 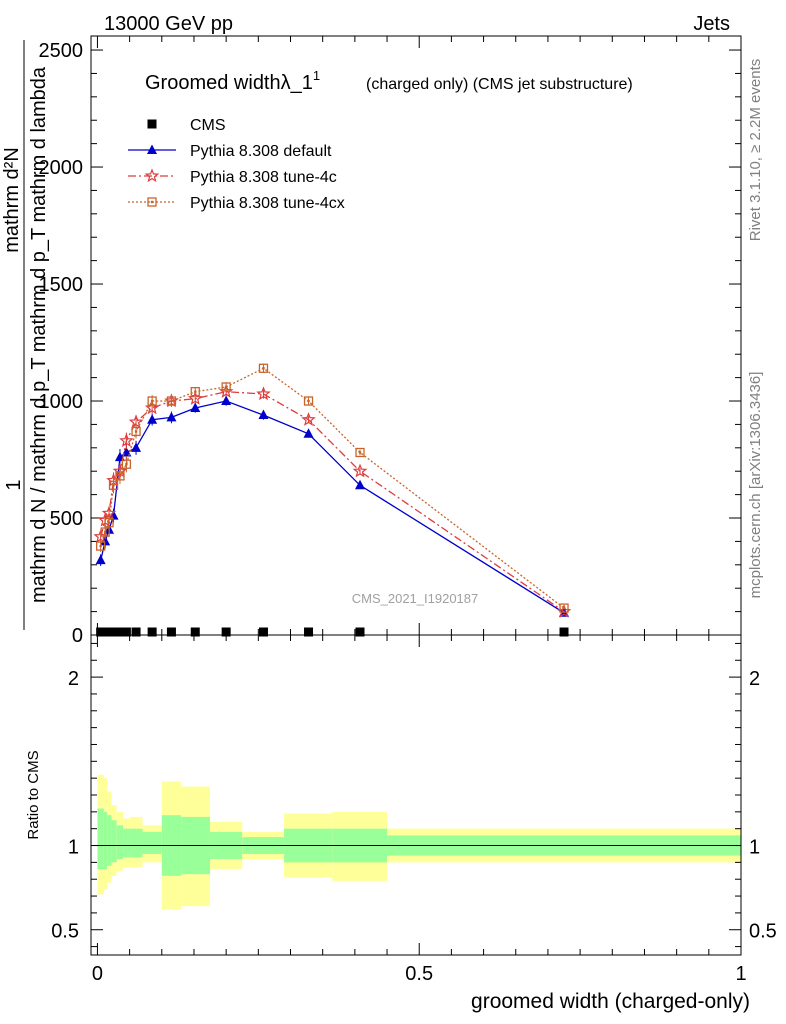 I want to click on main-title-text: Groomed widthλ_1, so click(x=229, y=83).